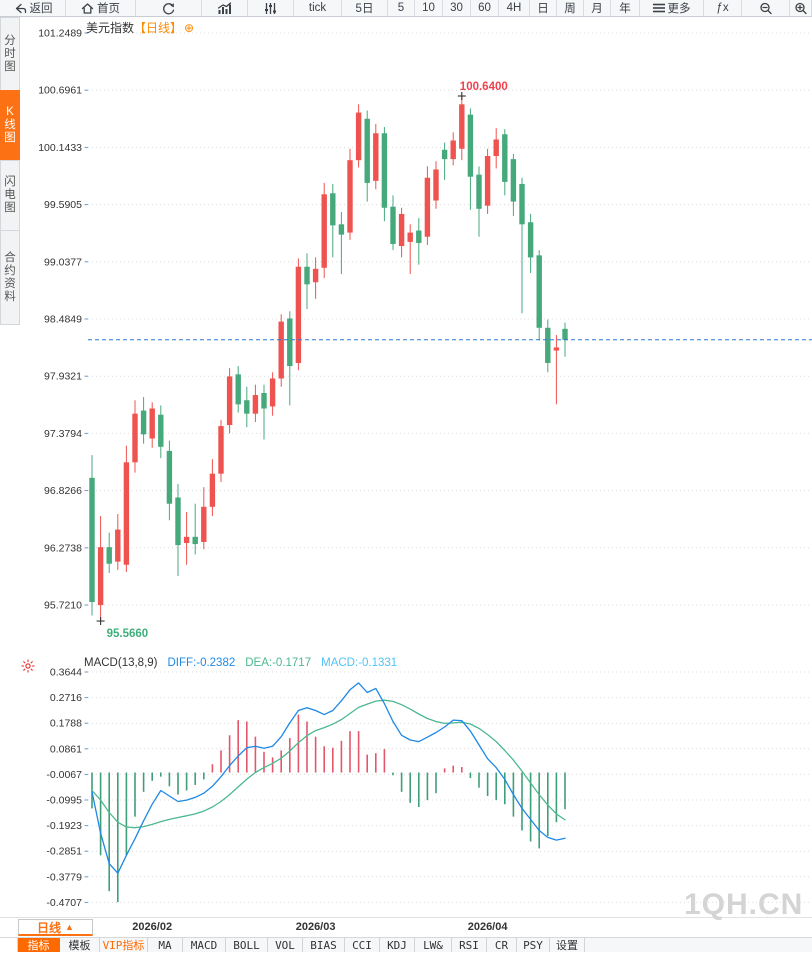 The image size is (812, 953). Describe the element at coordinates (766, 8) in the screenshot. I see `toolbar-button-zoom-out` at that location.